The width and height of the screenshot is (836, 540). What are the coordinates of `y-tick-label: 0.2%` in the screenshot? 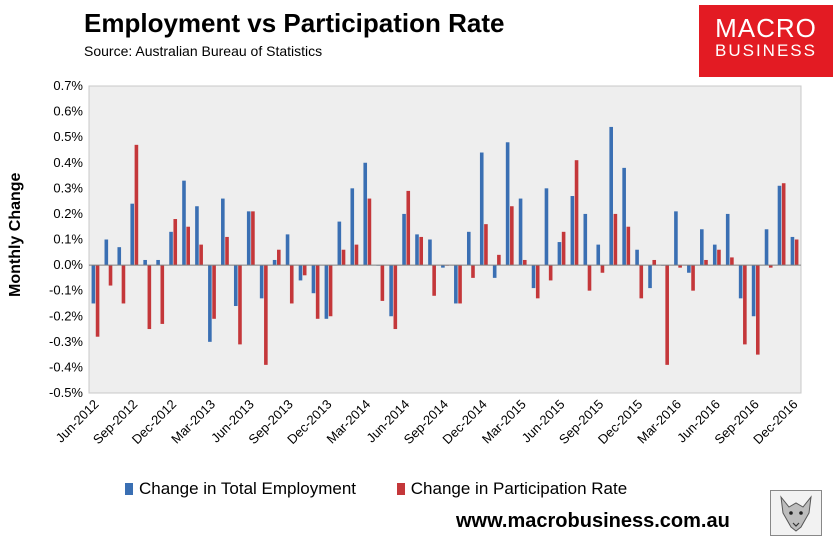 It's located at (68, 213).